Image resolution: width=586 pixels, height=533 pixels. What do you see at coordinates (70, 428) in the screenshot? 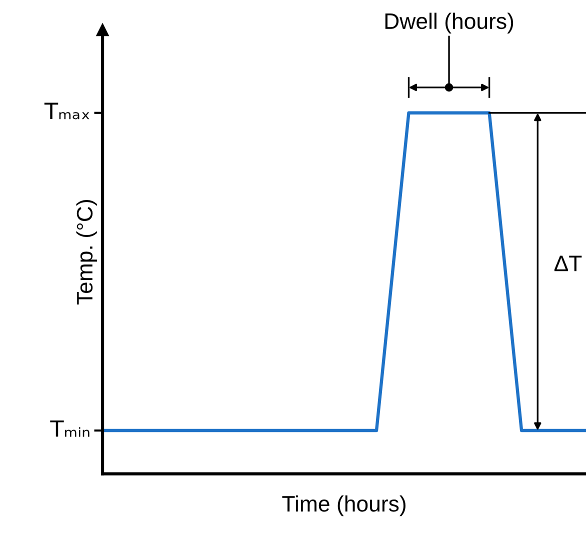
I see `text: Tₘᵢₙ` at bounding box center [70, 428].